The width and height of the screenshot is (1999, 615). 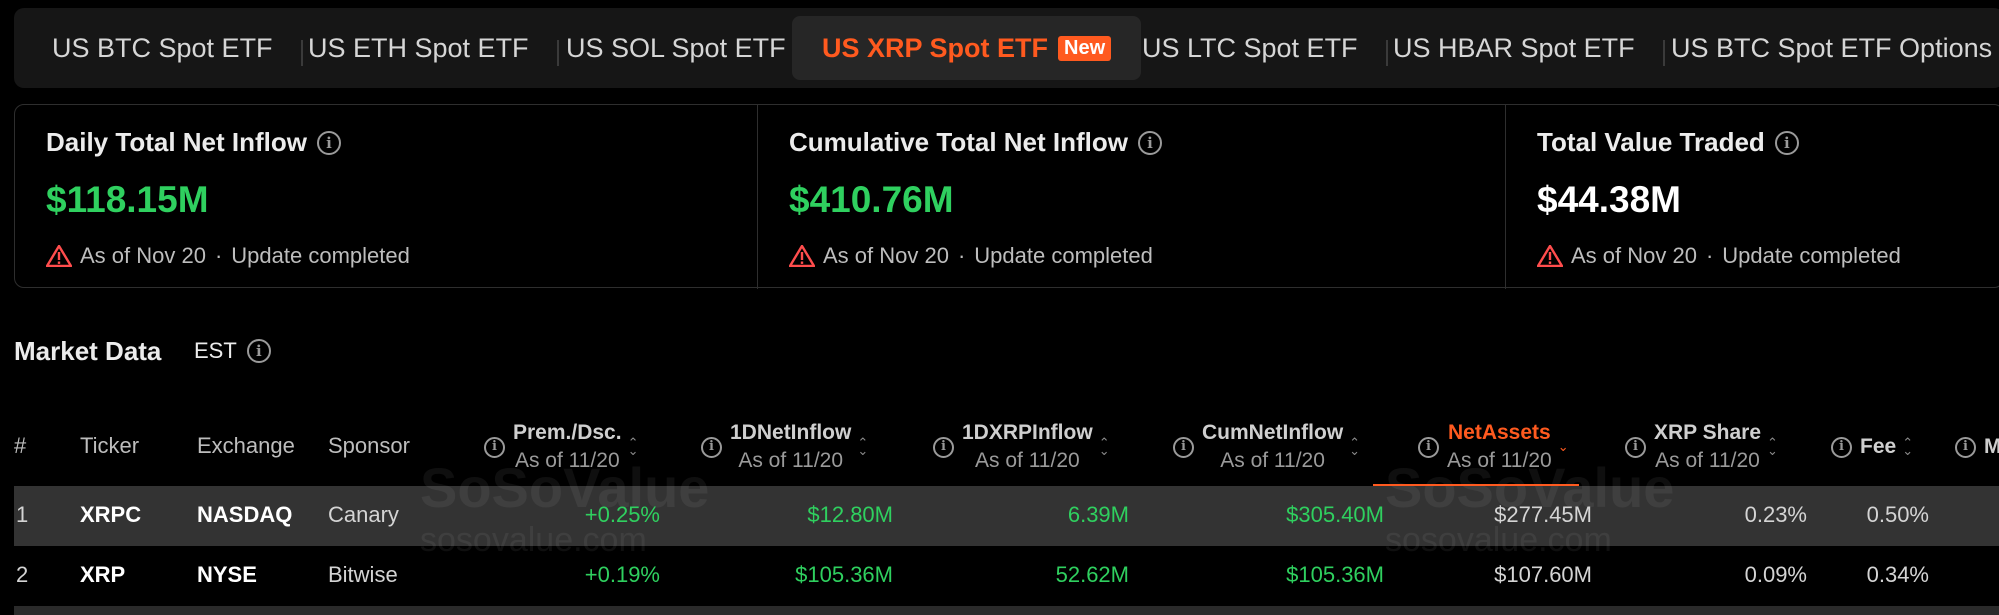 I want to click on header-label: M, so click(x=1991, y=446).